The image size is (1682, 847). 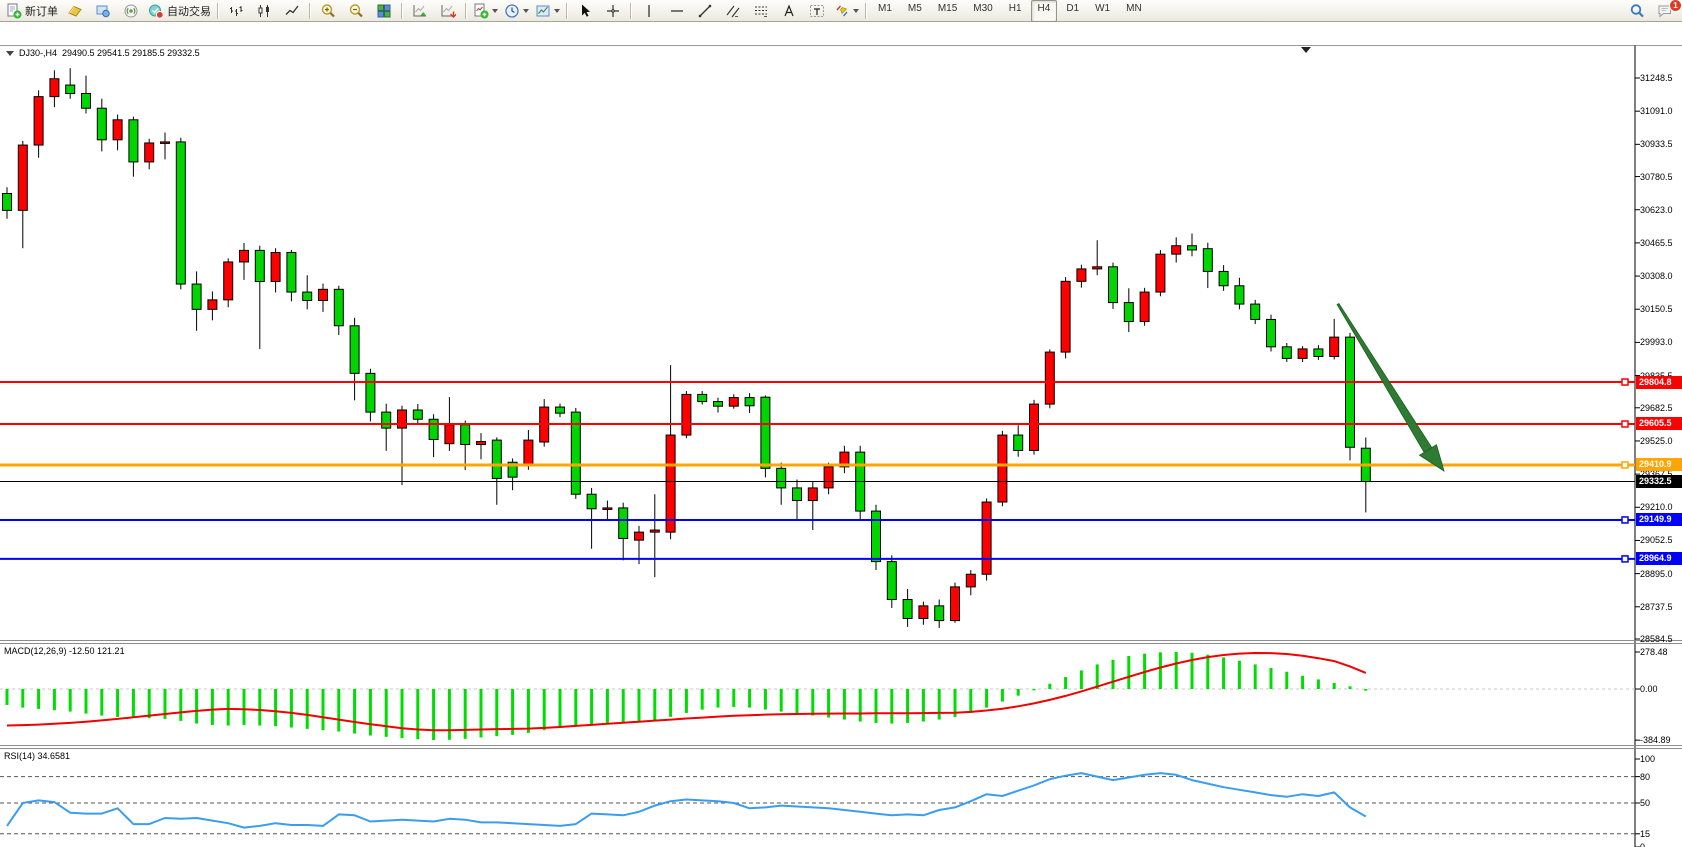 What do you see at coordinates (649, 11) in the screenshot?
I see `vertical-line-button` at bounding box center [649, 11].